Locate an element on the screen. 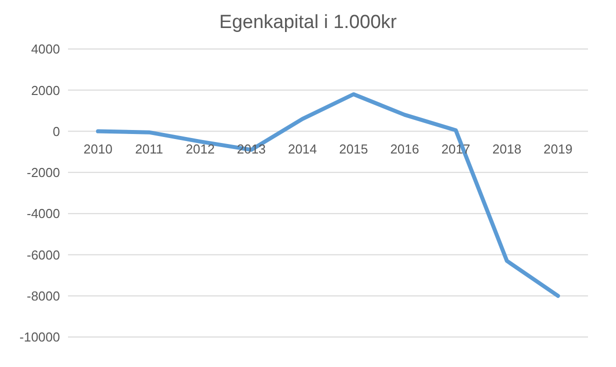 This screenshot has height=367, width=616. y-tick-label: 4000 is located at coordinates (45, 49).